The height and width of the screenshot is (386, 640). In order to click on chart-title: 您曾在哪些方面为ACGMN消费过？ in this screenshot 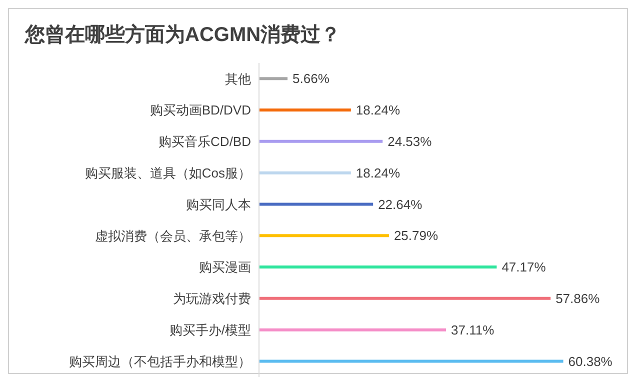, I will do `click(182, 35)`.